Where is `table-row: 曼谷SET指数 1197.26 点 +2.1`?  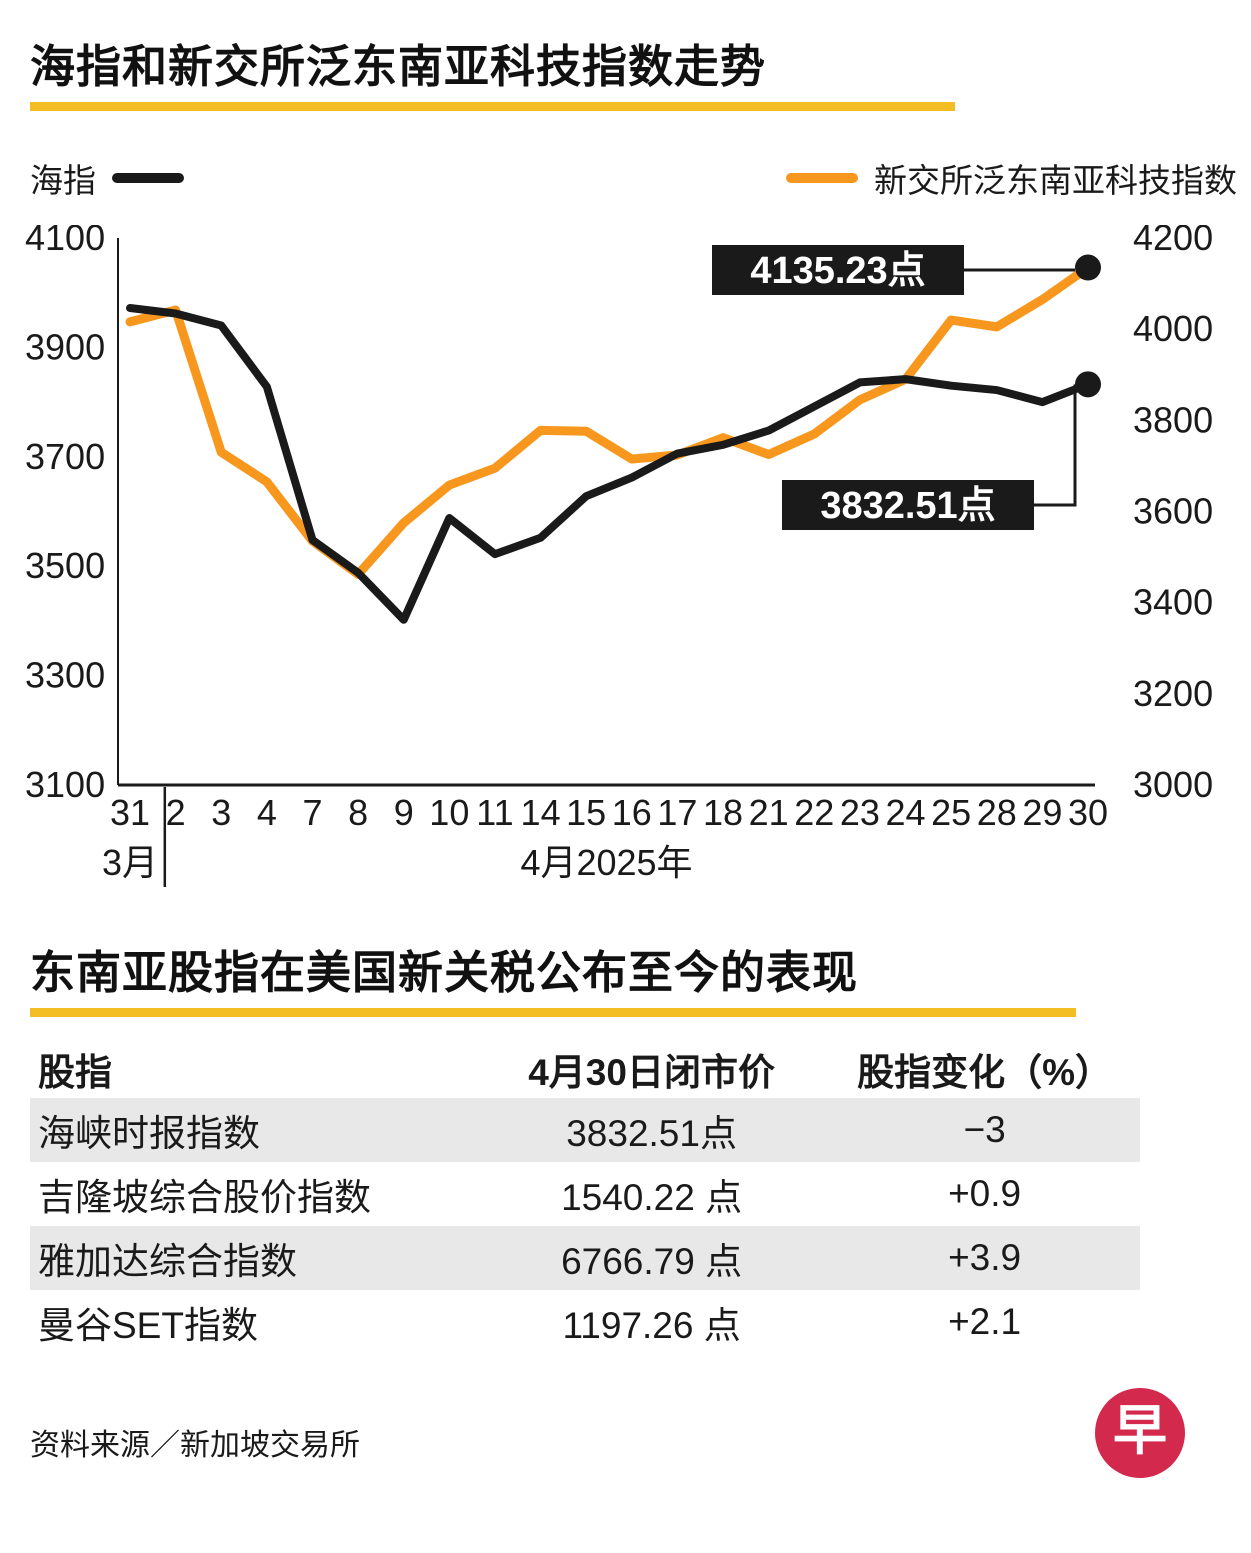
table-row: 曼谷SET指数 1197.26 点 +2.1 is located at coordinates (585, 1322).